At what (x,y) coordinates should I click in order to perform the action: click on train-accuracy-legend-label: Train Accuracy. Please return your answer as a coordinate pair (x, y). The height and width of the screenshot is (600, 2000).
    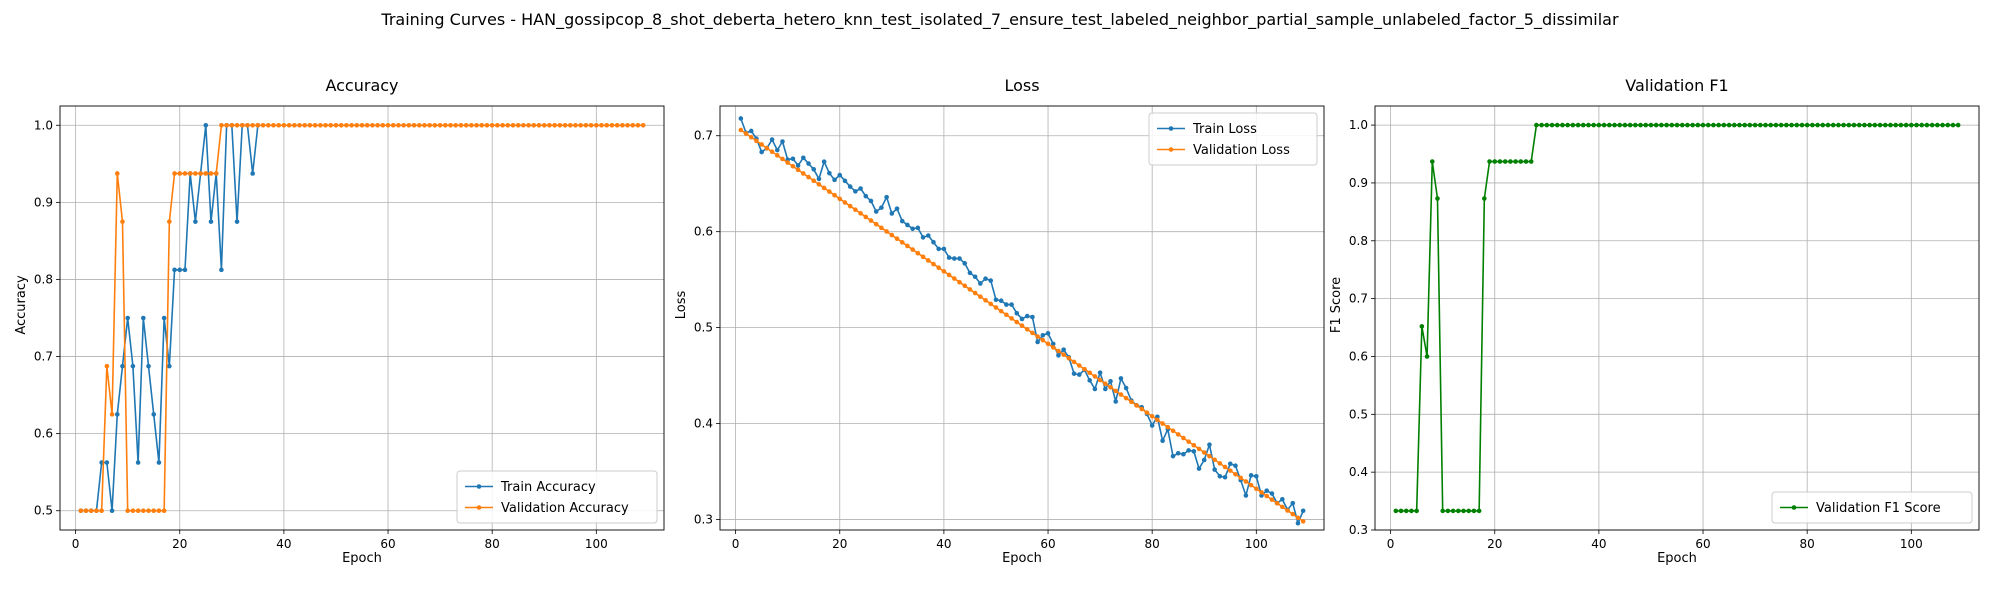
    Looking at the image, I should click on (548, 487).